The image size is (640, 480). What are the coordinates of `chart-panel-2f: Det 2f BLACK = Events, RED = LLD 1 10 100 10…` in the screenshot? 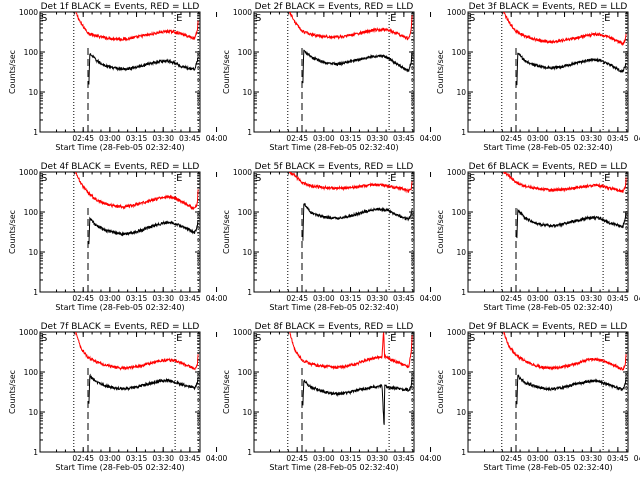 It's located at (332, 77).